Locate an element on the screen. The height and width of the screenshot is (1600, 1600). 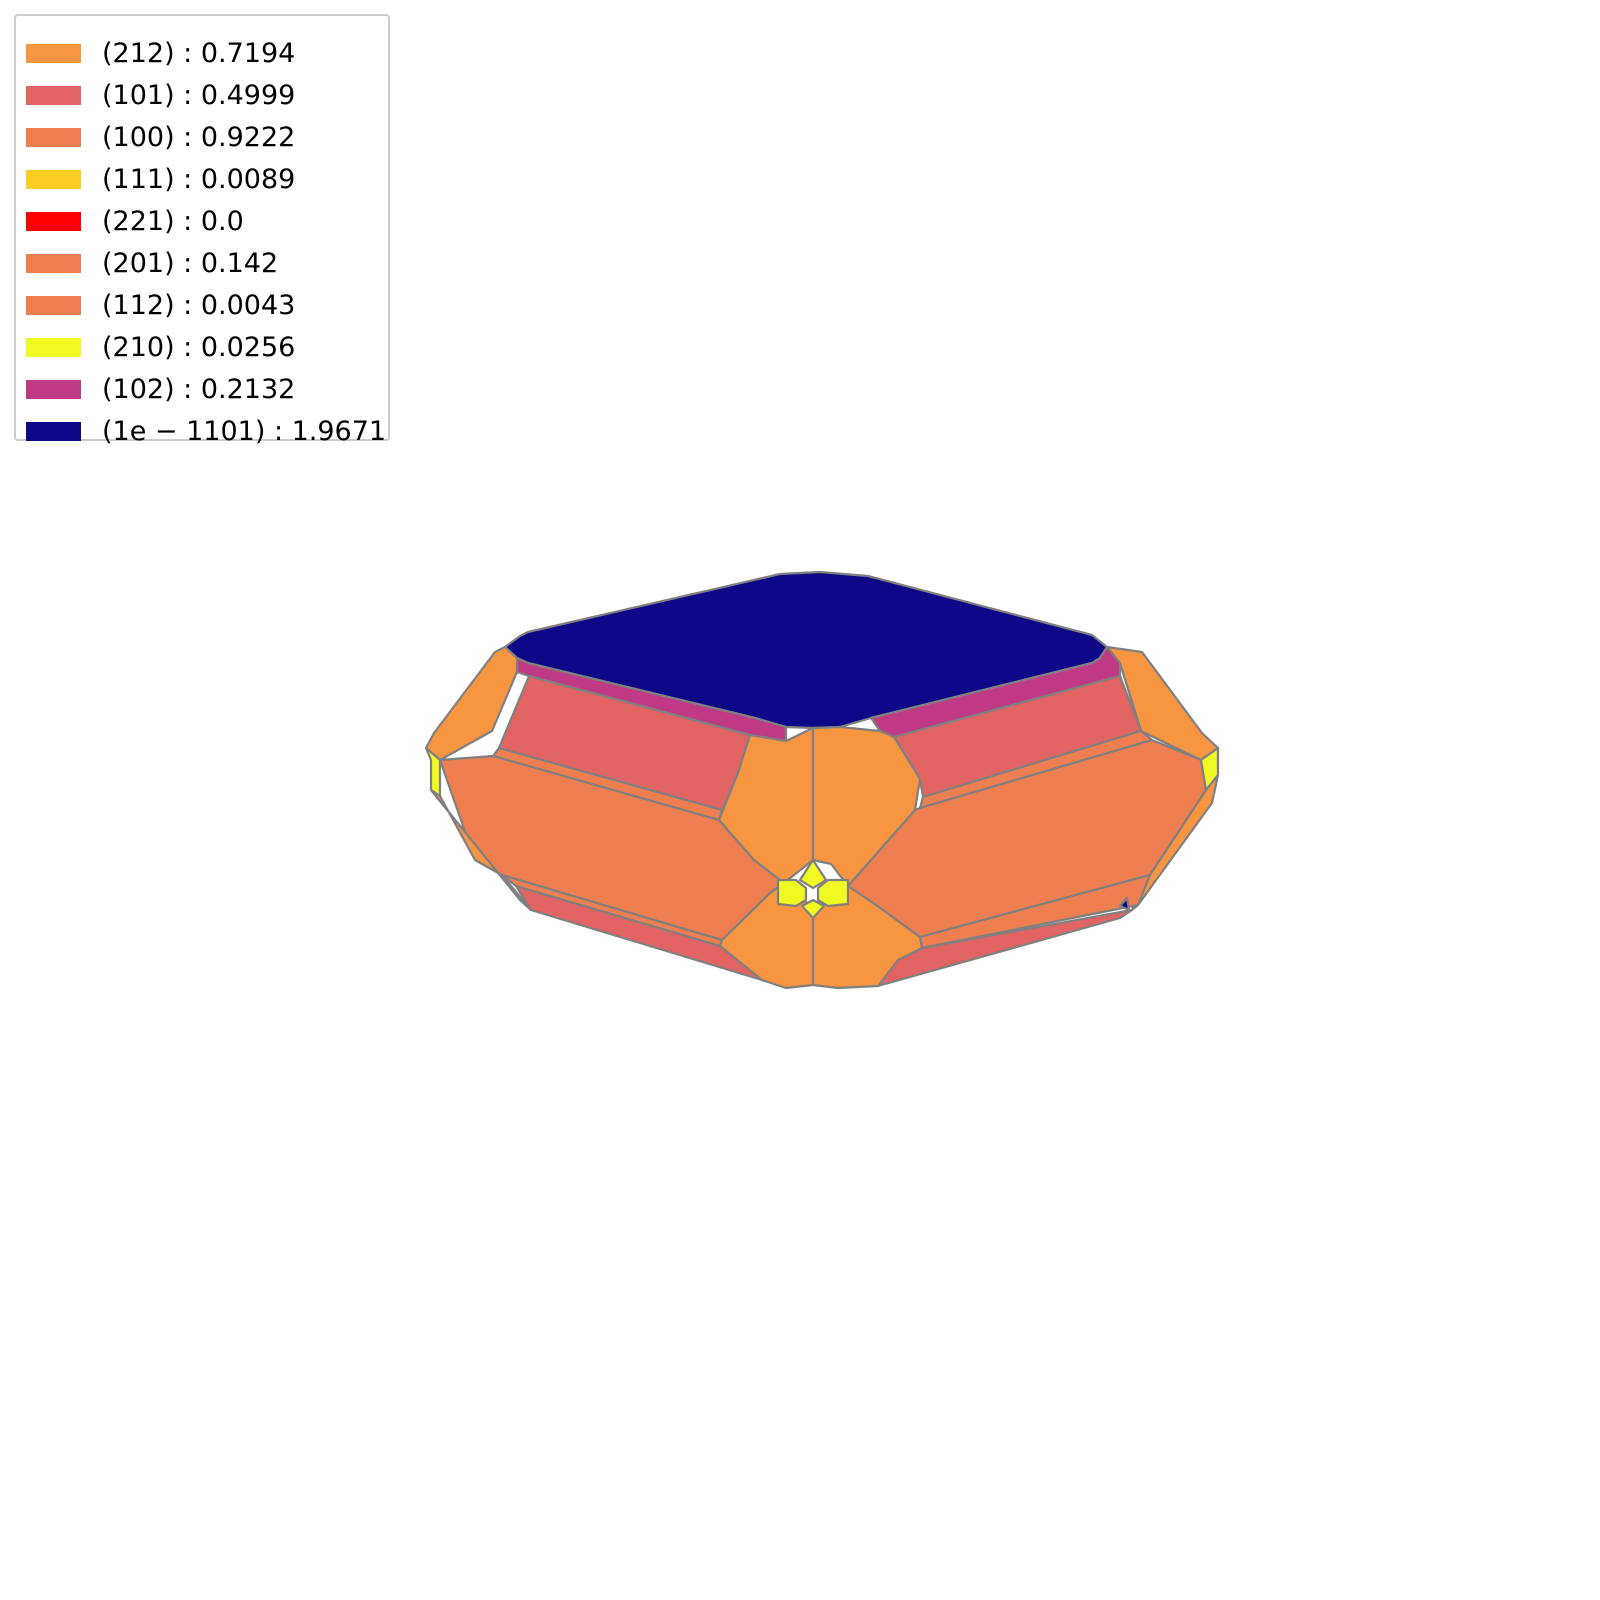
facet-210-center-right is located at coordinates (833, 893).